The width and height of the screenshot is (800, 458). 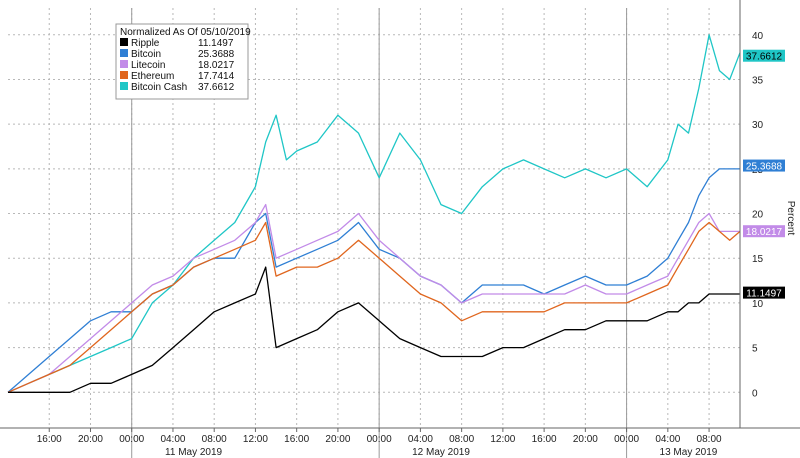 What do you see at coordinates (758, 215) in the screenshot?
I see `y-tick-label: 20` at bounding box center [758, 215].